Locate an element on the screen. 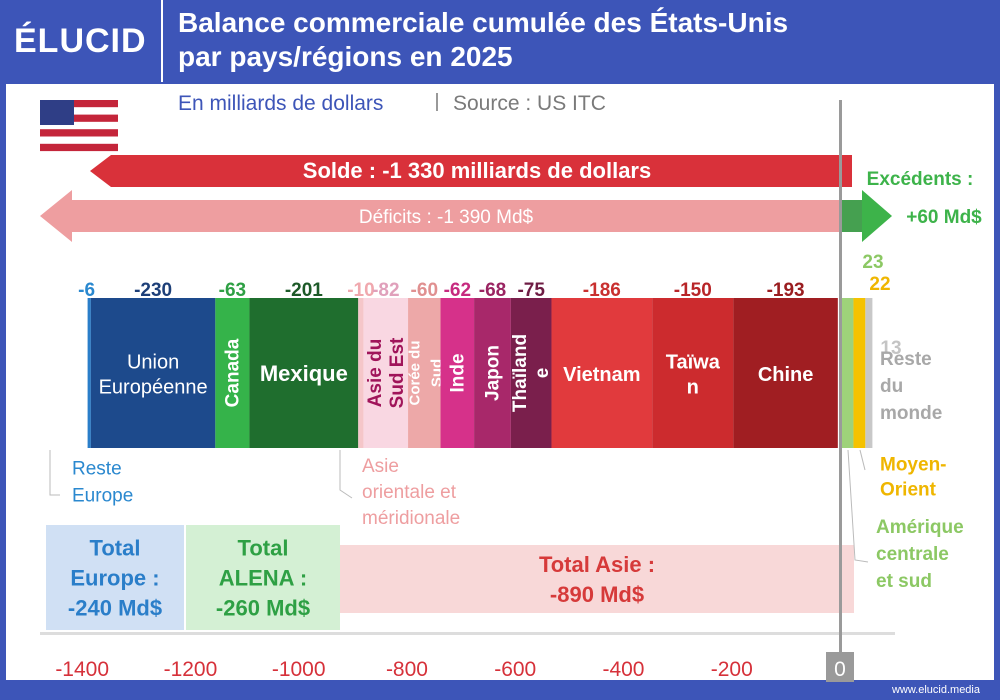 Image resolution: width=1000 pixels, height=700 pixels. surplus-bar is located at coordinates (851, 216).